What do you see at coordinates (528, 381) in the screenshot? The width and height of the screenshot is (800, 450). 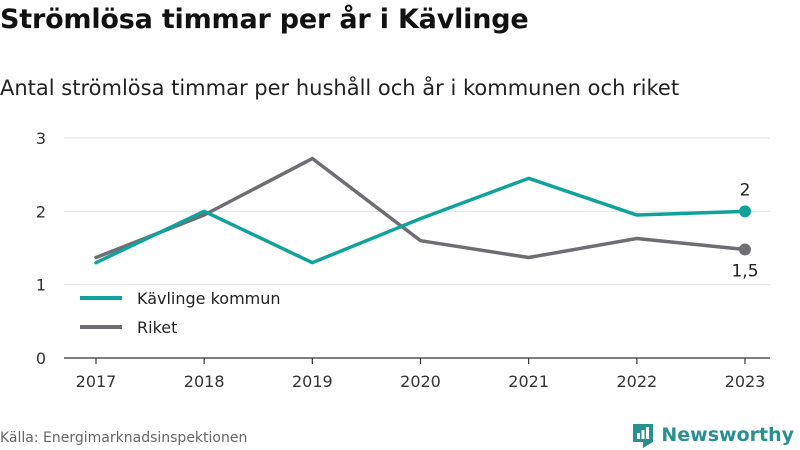 I see `x-tick-label: 2021` at bounding box center [528, 381].